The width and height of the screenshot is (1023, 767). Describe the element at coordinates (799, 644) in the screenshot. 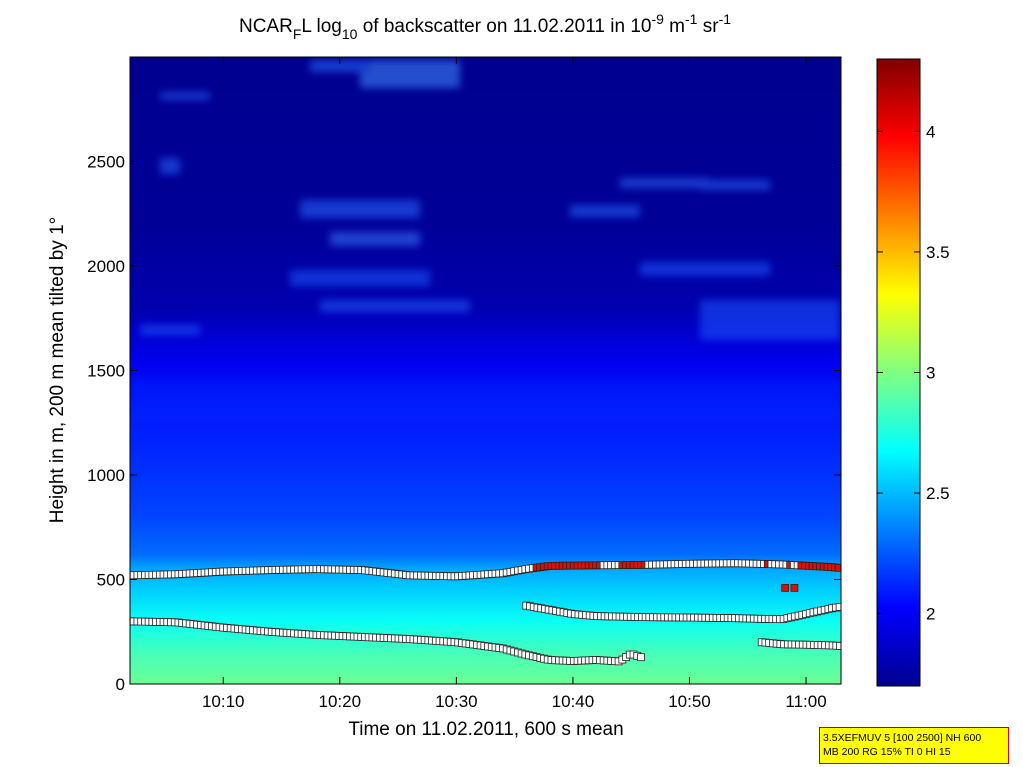

I see `series-low-isolated` at that location.